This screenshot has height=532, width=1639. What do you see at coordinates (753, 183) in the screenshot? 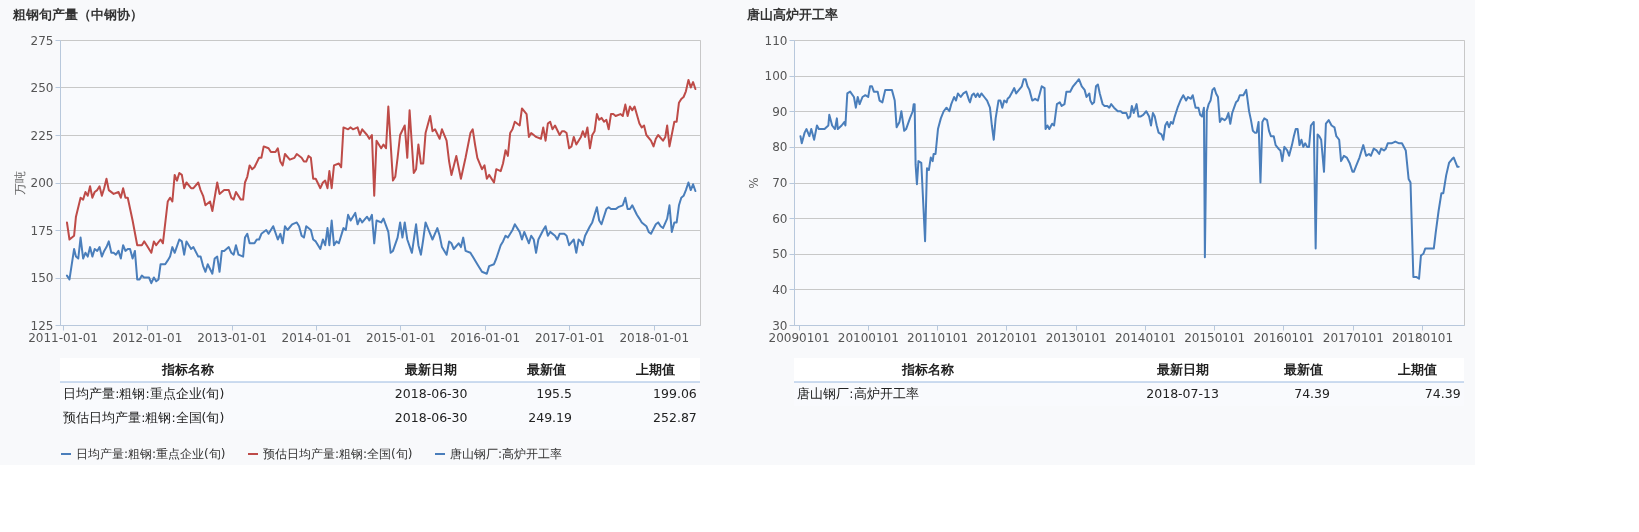
I see `y-axis-title: %` at bounding box center [753, 183].